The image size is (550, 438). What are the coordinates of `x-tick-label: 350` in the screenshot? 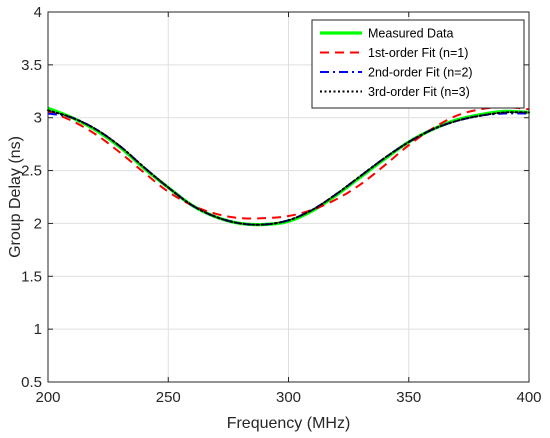 It's located at (408, 397).